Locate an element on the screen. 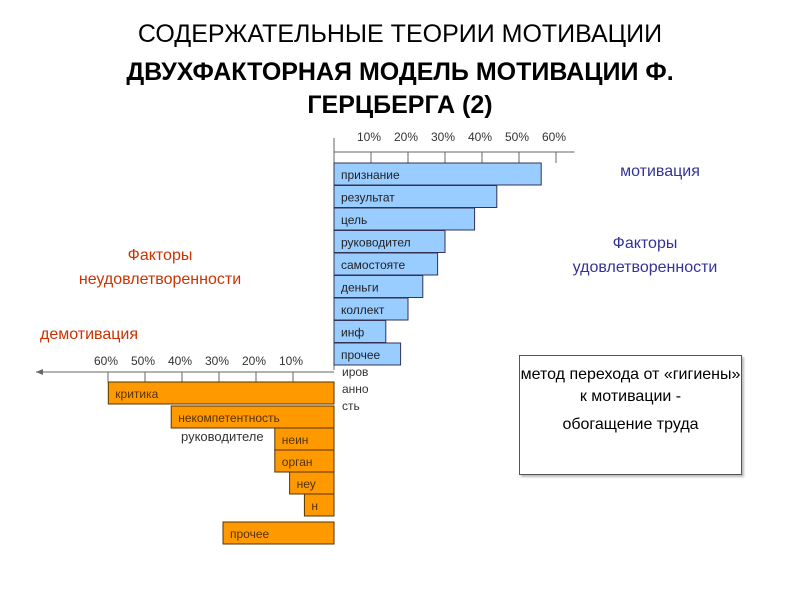  motivator-bar-label: инф is located at coordinates (352, 333).